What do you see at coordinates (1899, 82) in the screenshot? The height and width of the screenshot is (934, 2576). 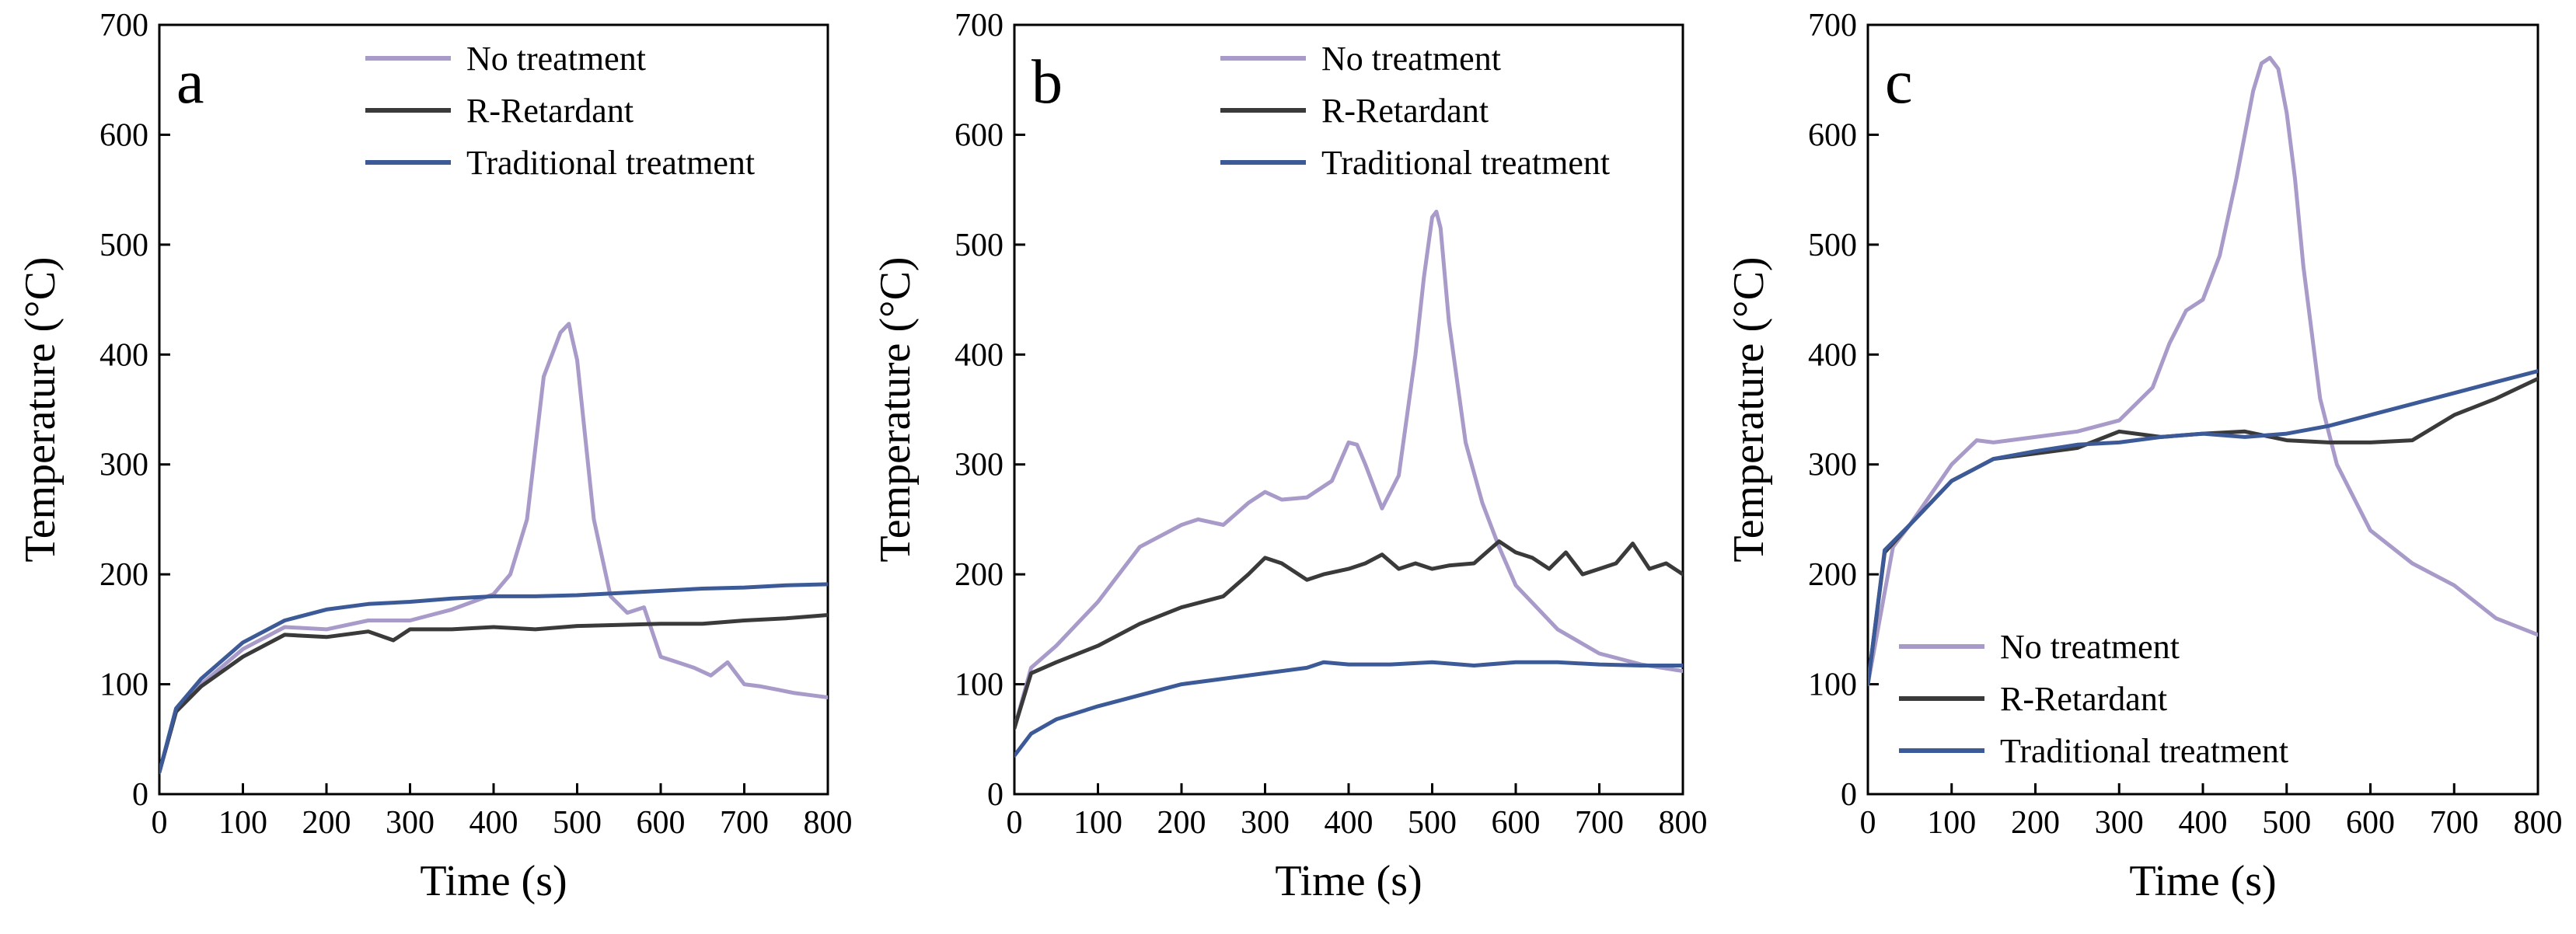 I see `panel-label: c` at bounding box center [1899, 82].